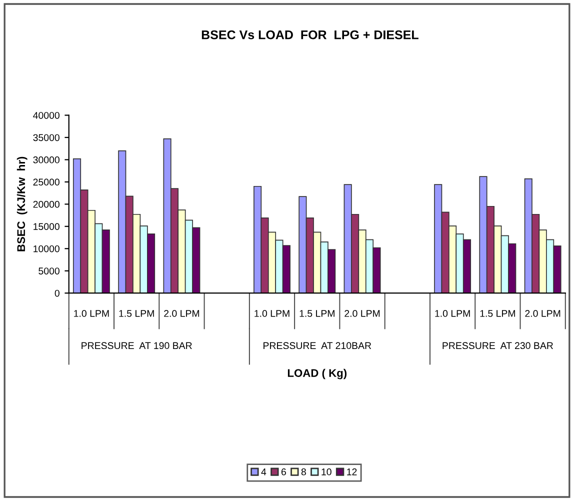 Image resolution: width=574 pixels, height=501 pixels. What do you see at coordinates (303, 472) in the screenshot?
I see `legend-label: 8` at bounding box center [303, 472].